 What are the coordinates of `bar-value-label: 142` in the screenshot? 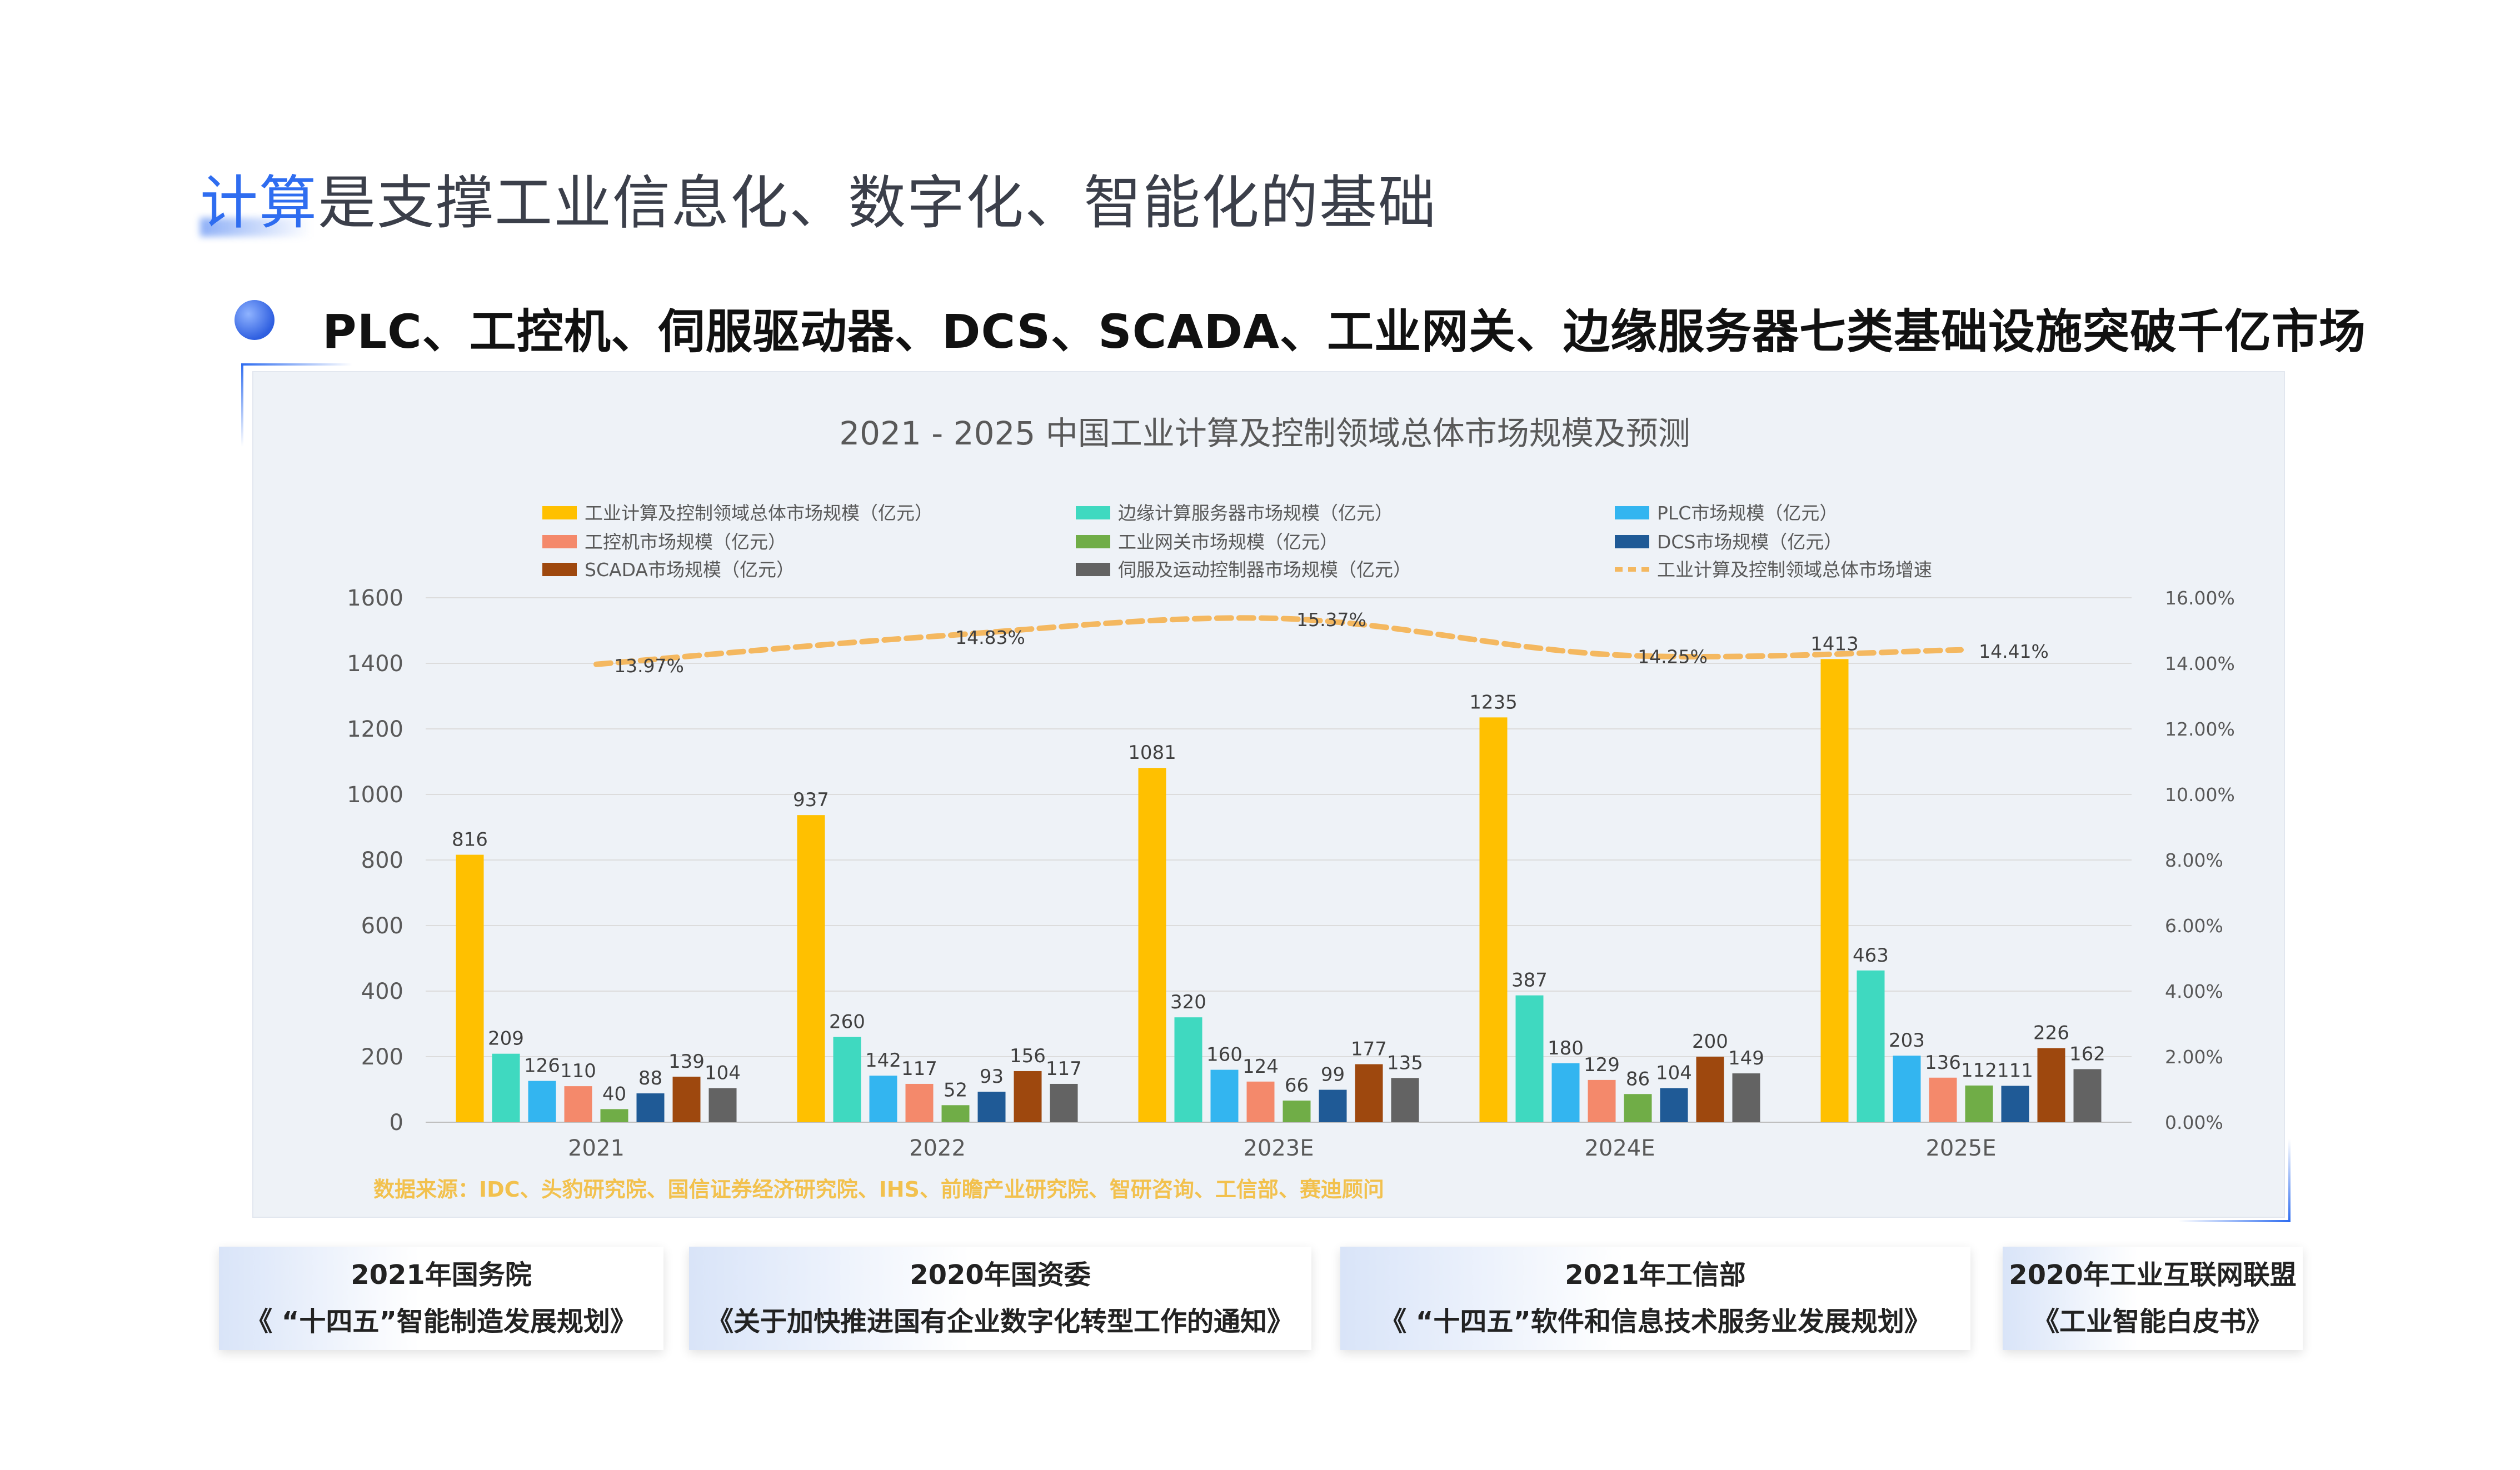 It's located at (883, 1060).